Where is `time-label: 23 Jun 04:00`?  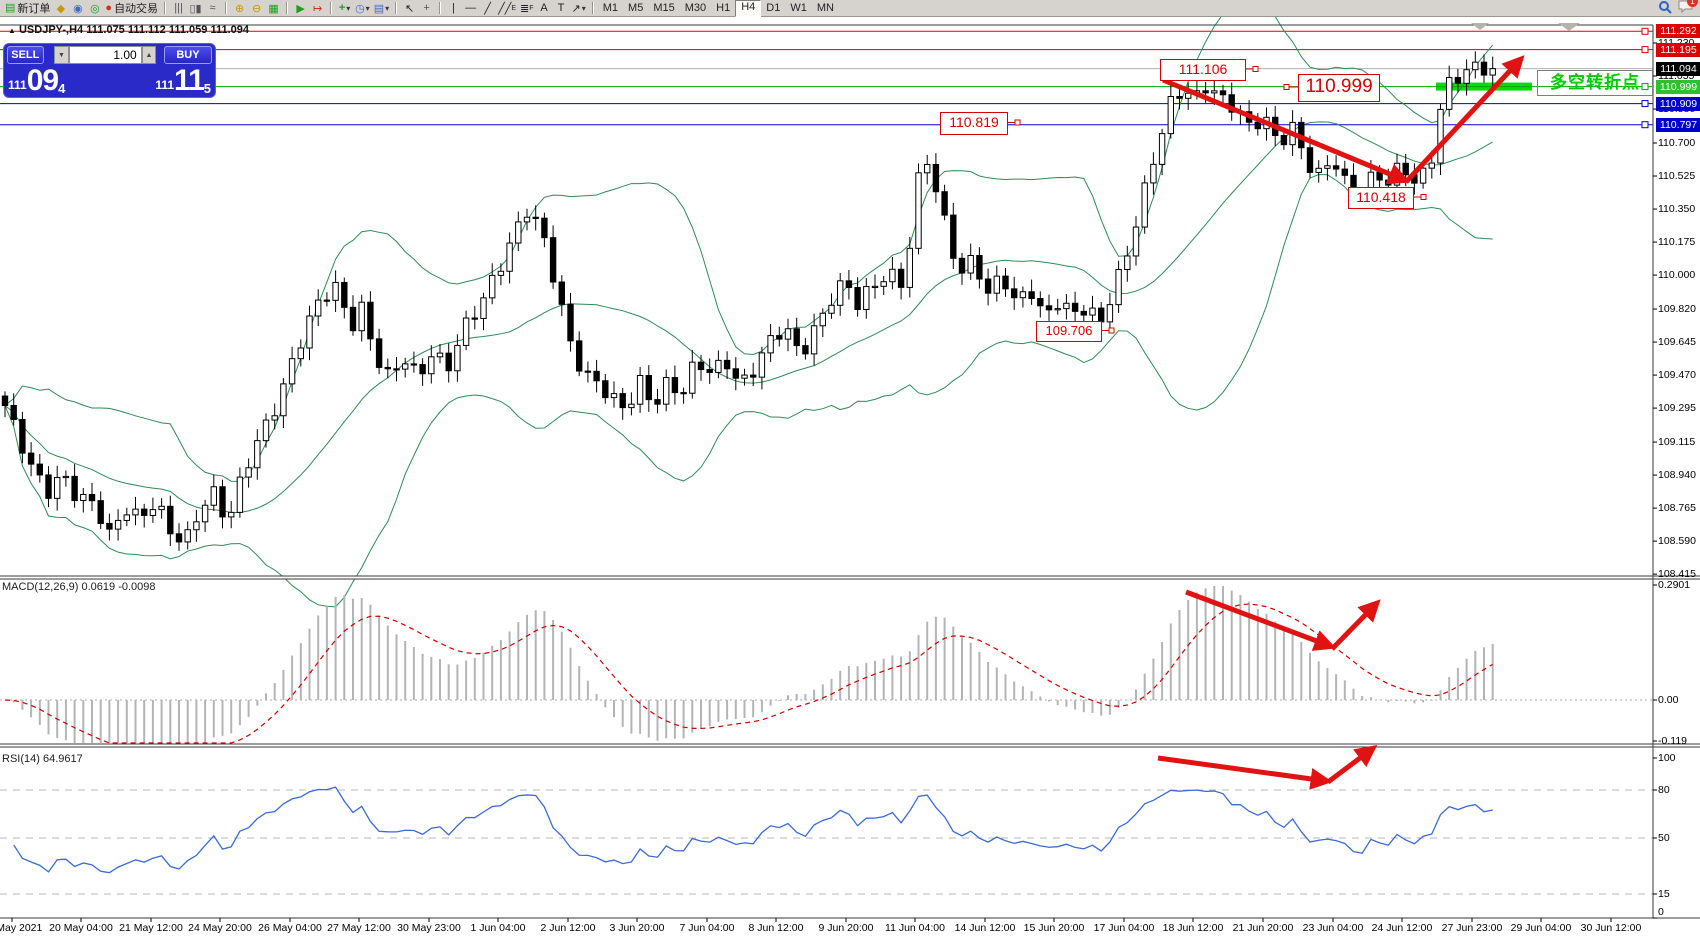 time-label: 23 Jun 04:00 is located at coordinates (1333, 928).